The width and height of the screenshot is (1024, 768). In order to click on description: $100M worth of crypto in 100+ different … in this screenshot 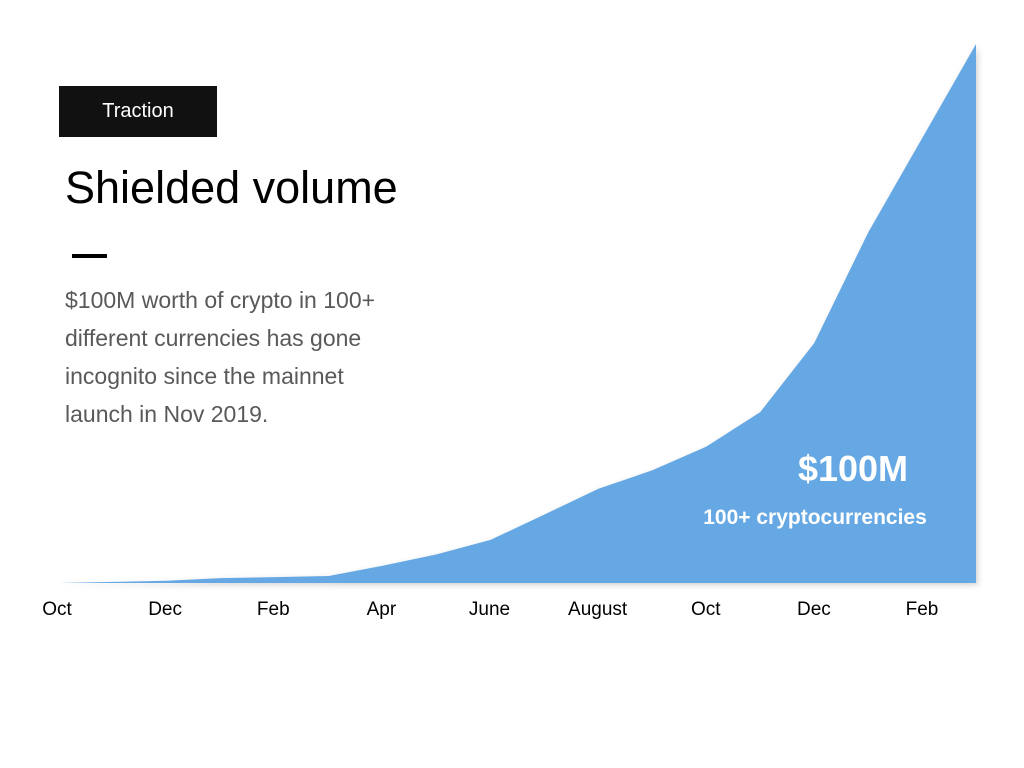, I will do `click(265, 357)`.